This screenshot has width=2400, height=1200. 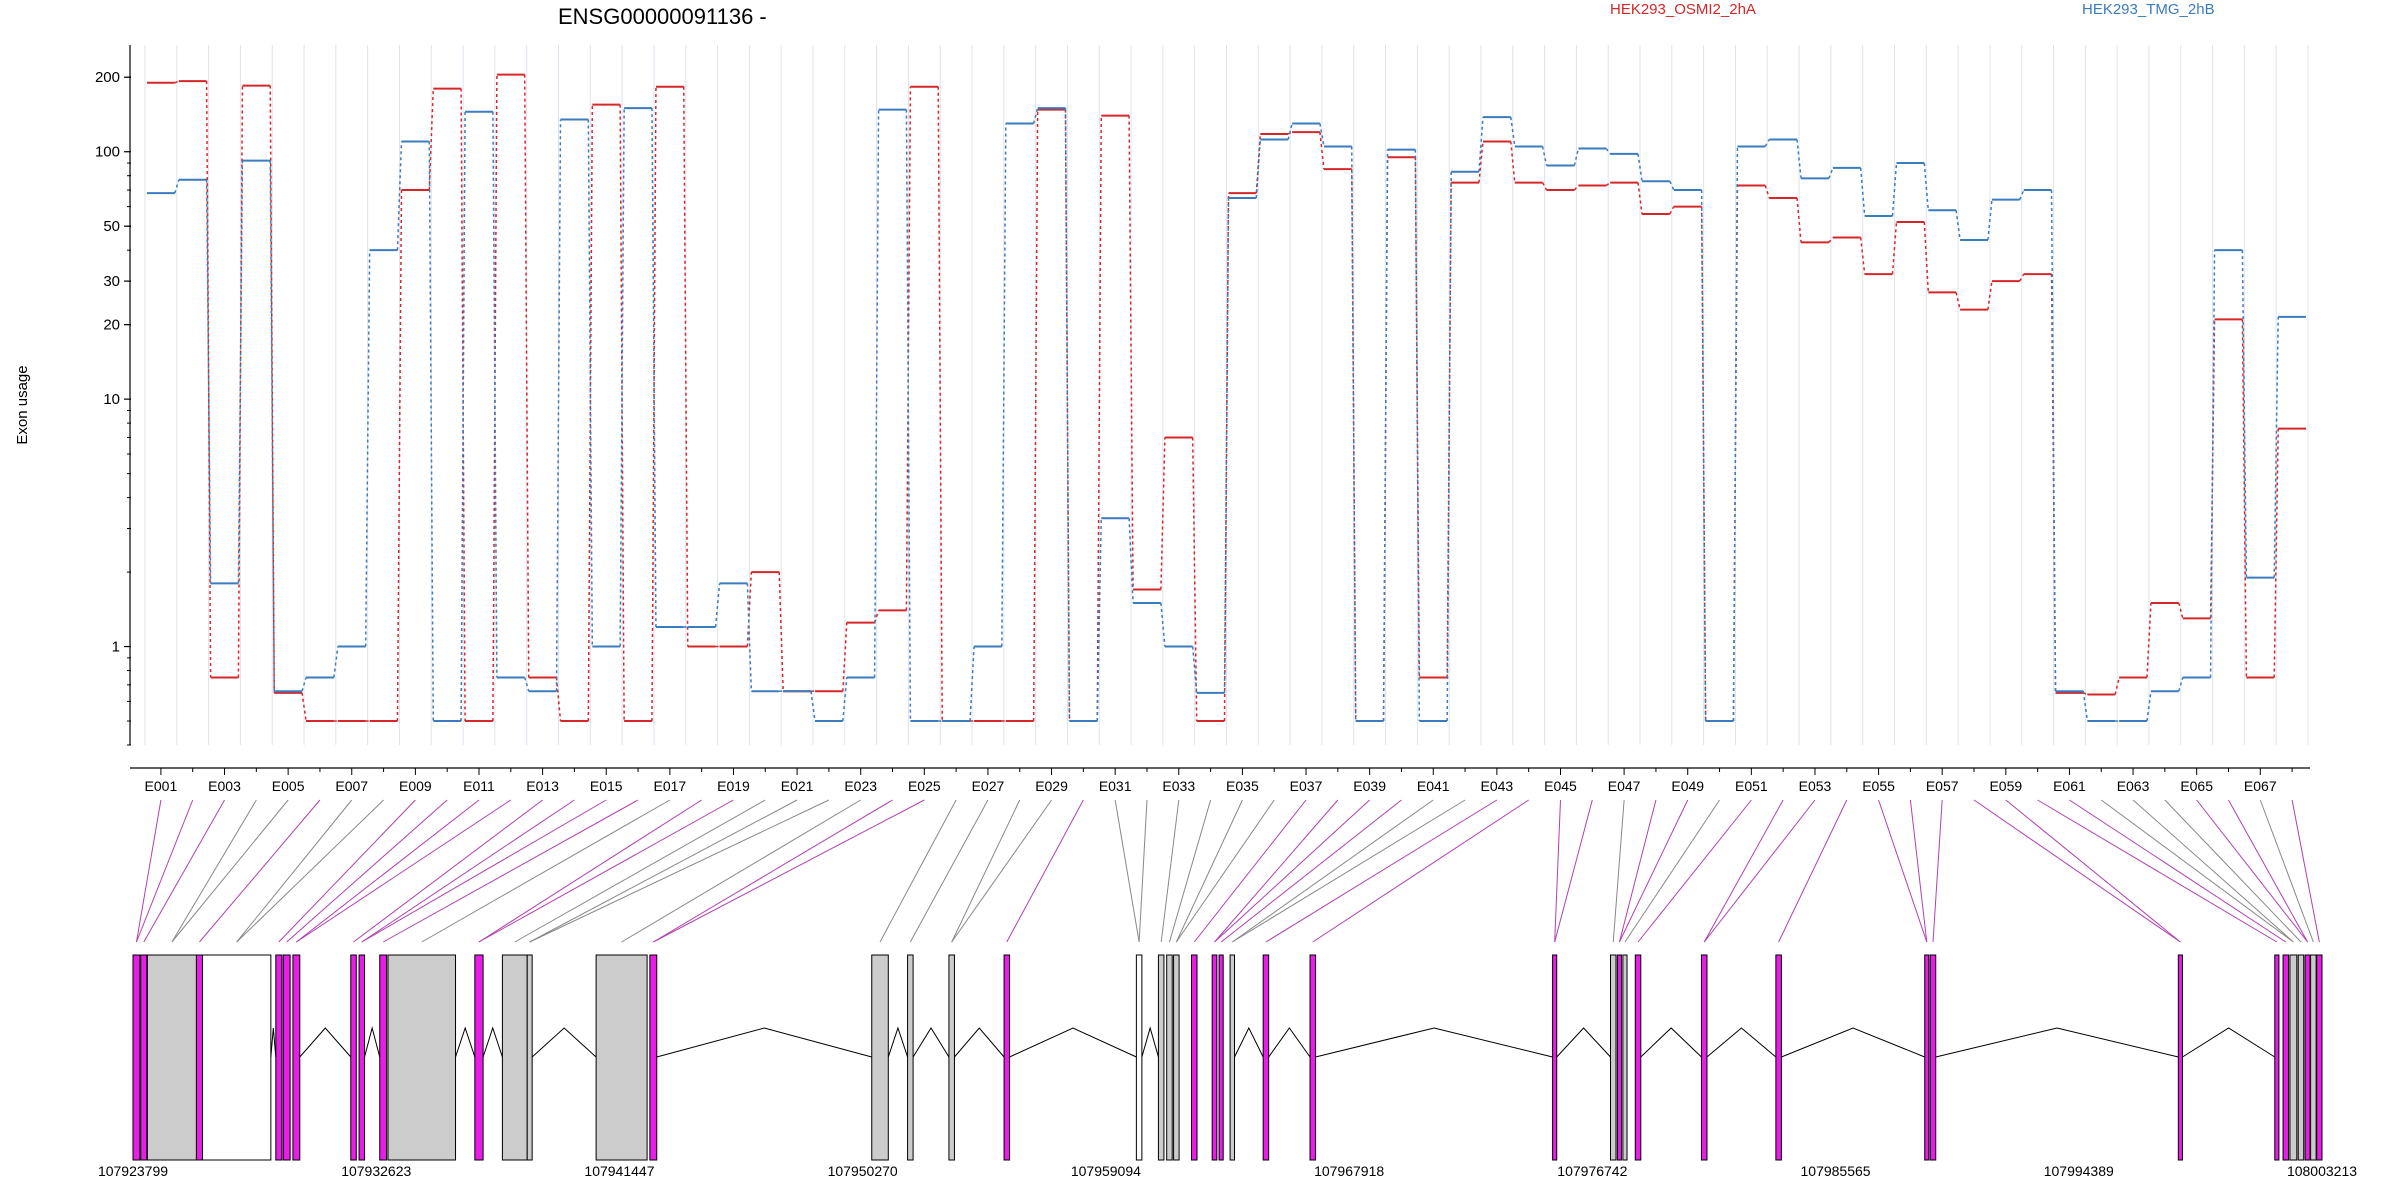 What do you see at coordinates (1051, 786) in the screenshot?
I see `x-tick-label: E029` at bounding box center [1051, 786].